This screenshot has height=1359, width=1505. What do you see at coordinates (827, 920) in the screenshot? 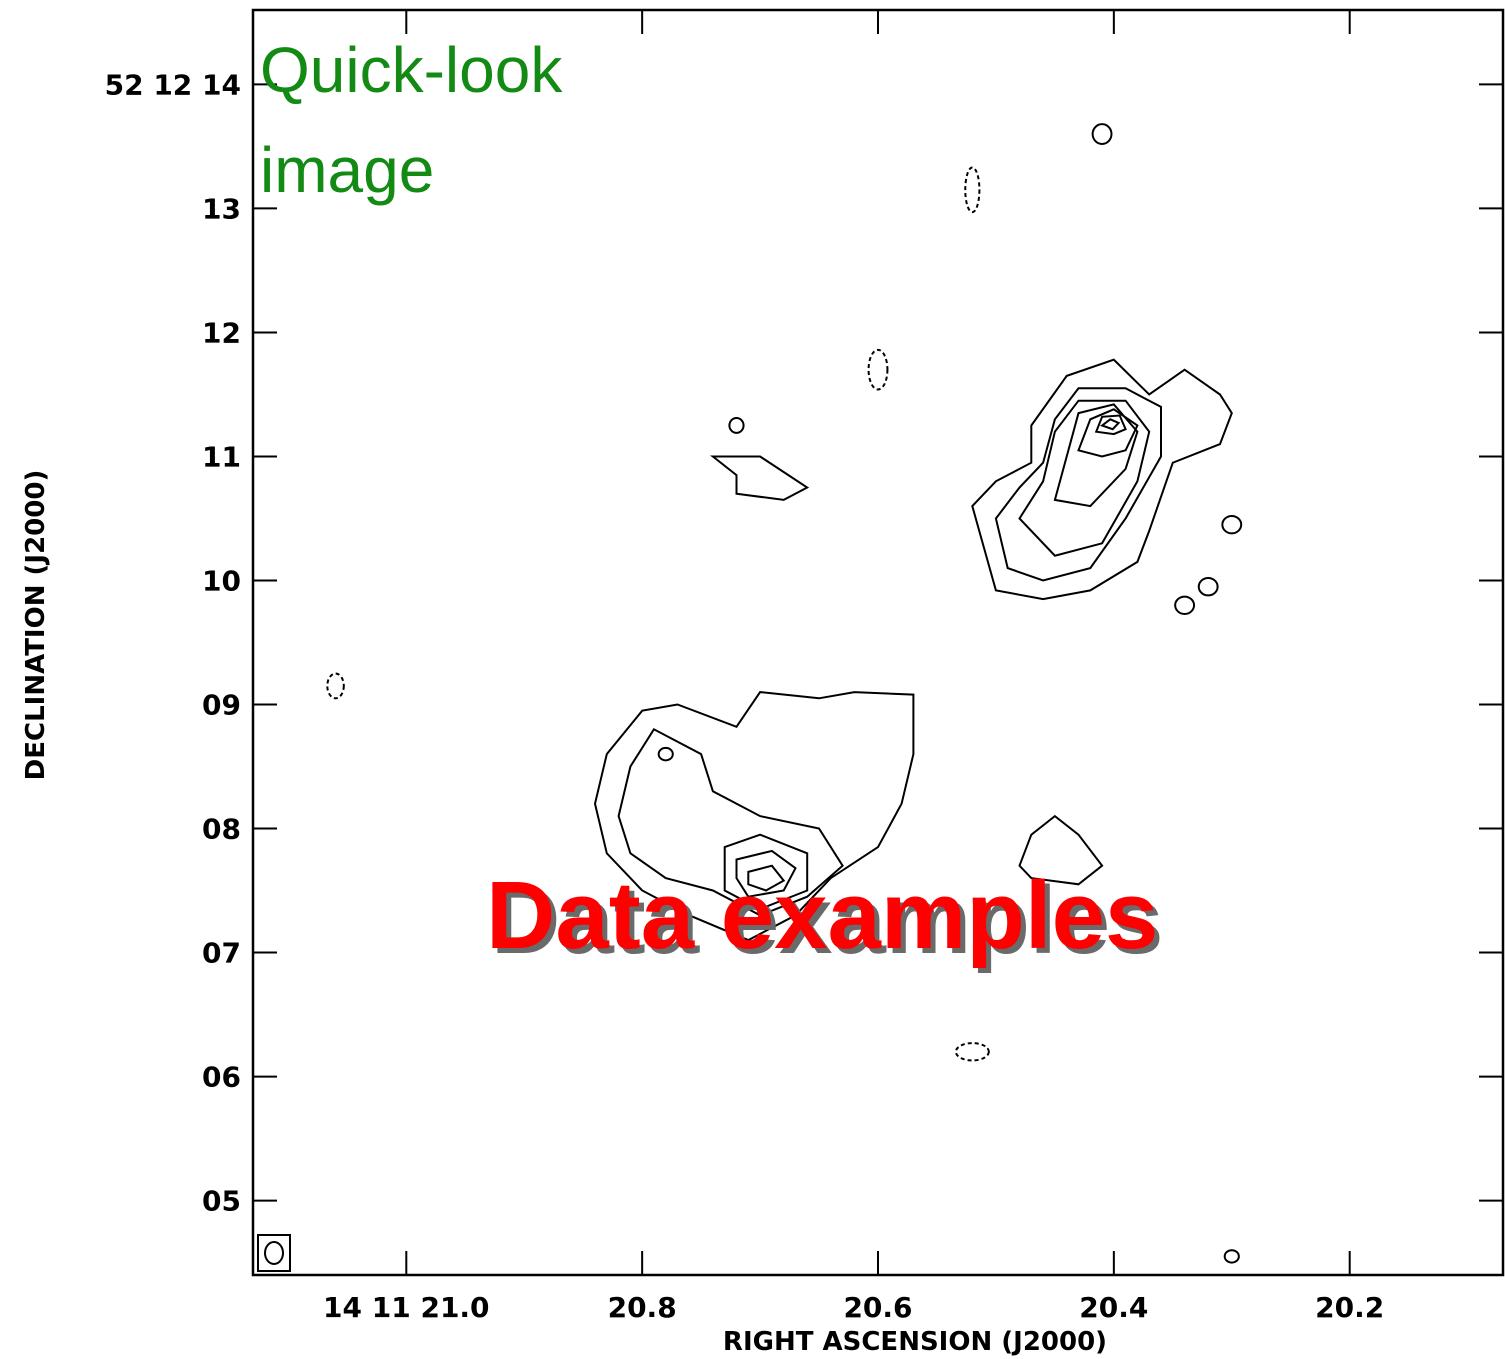
I see `headline-shadow: Data examples` at bounding box center [827, 920].